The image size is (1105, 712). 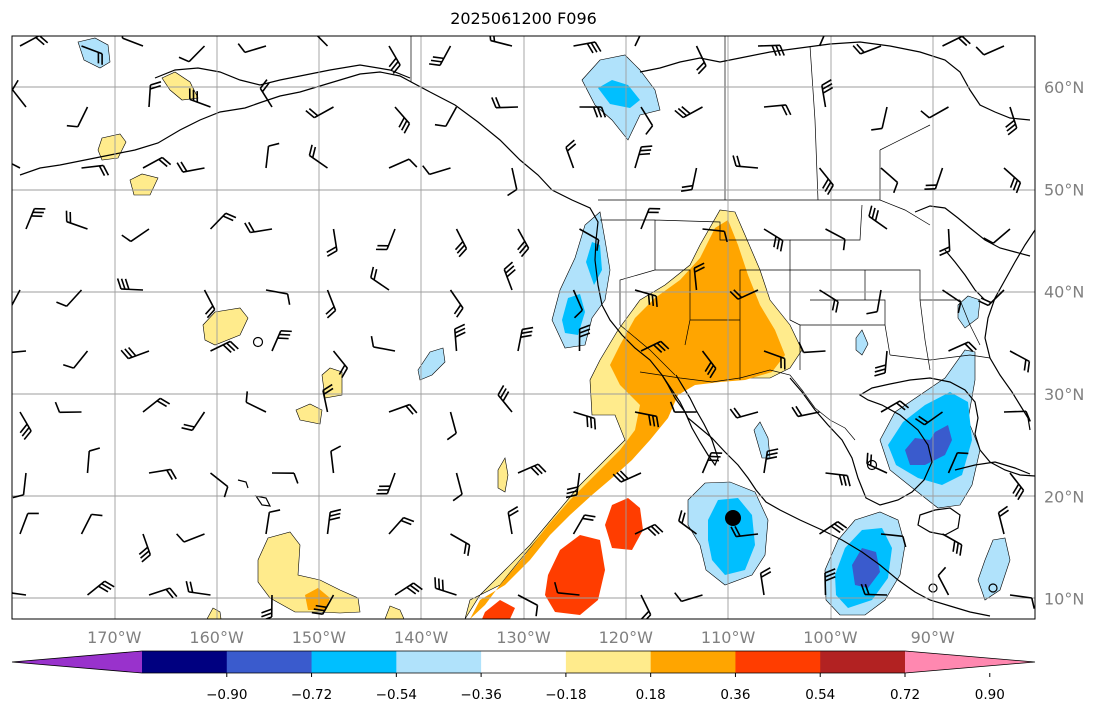 What do you see at coordinates (890, 287) in the screenshot?
I see `border-states-central` at bounding box center [890, 287].